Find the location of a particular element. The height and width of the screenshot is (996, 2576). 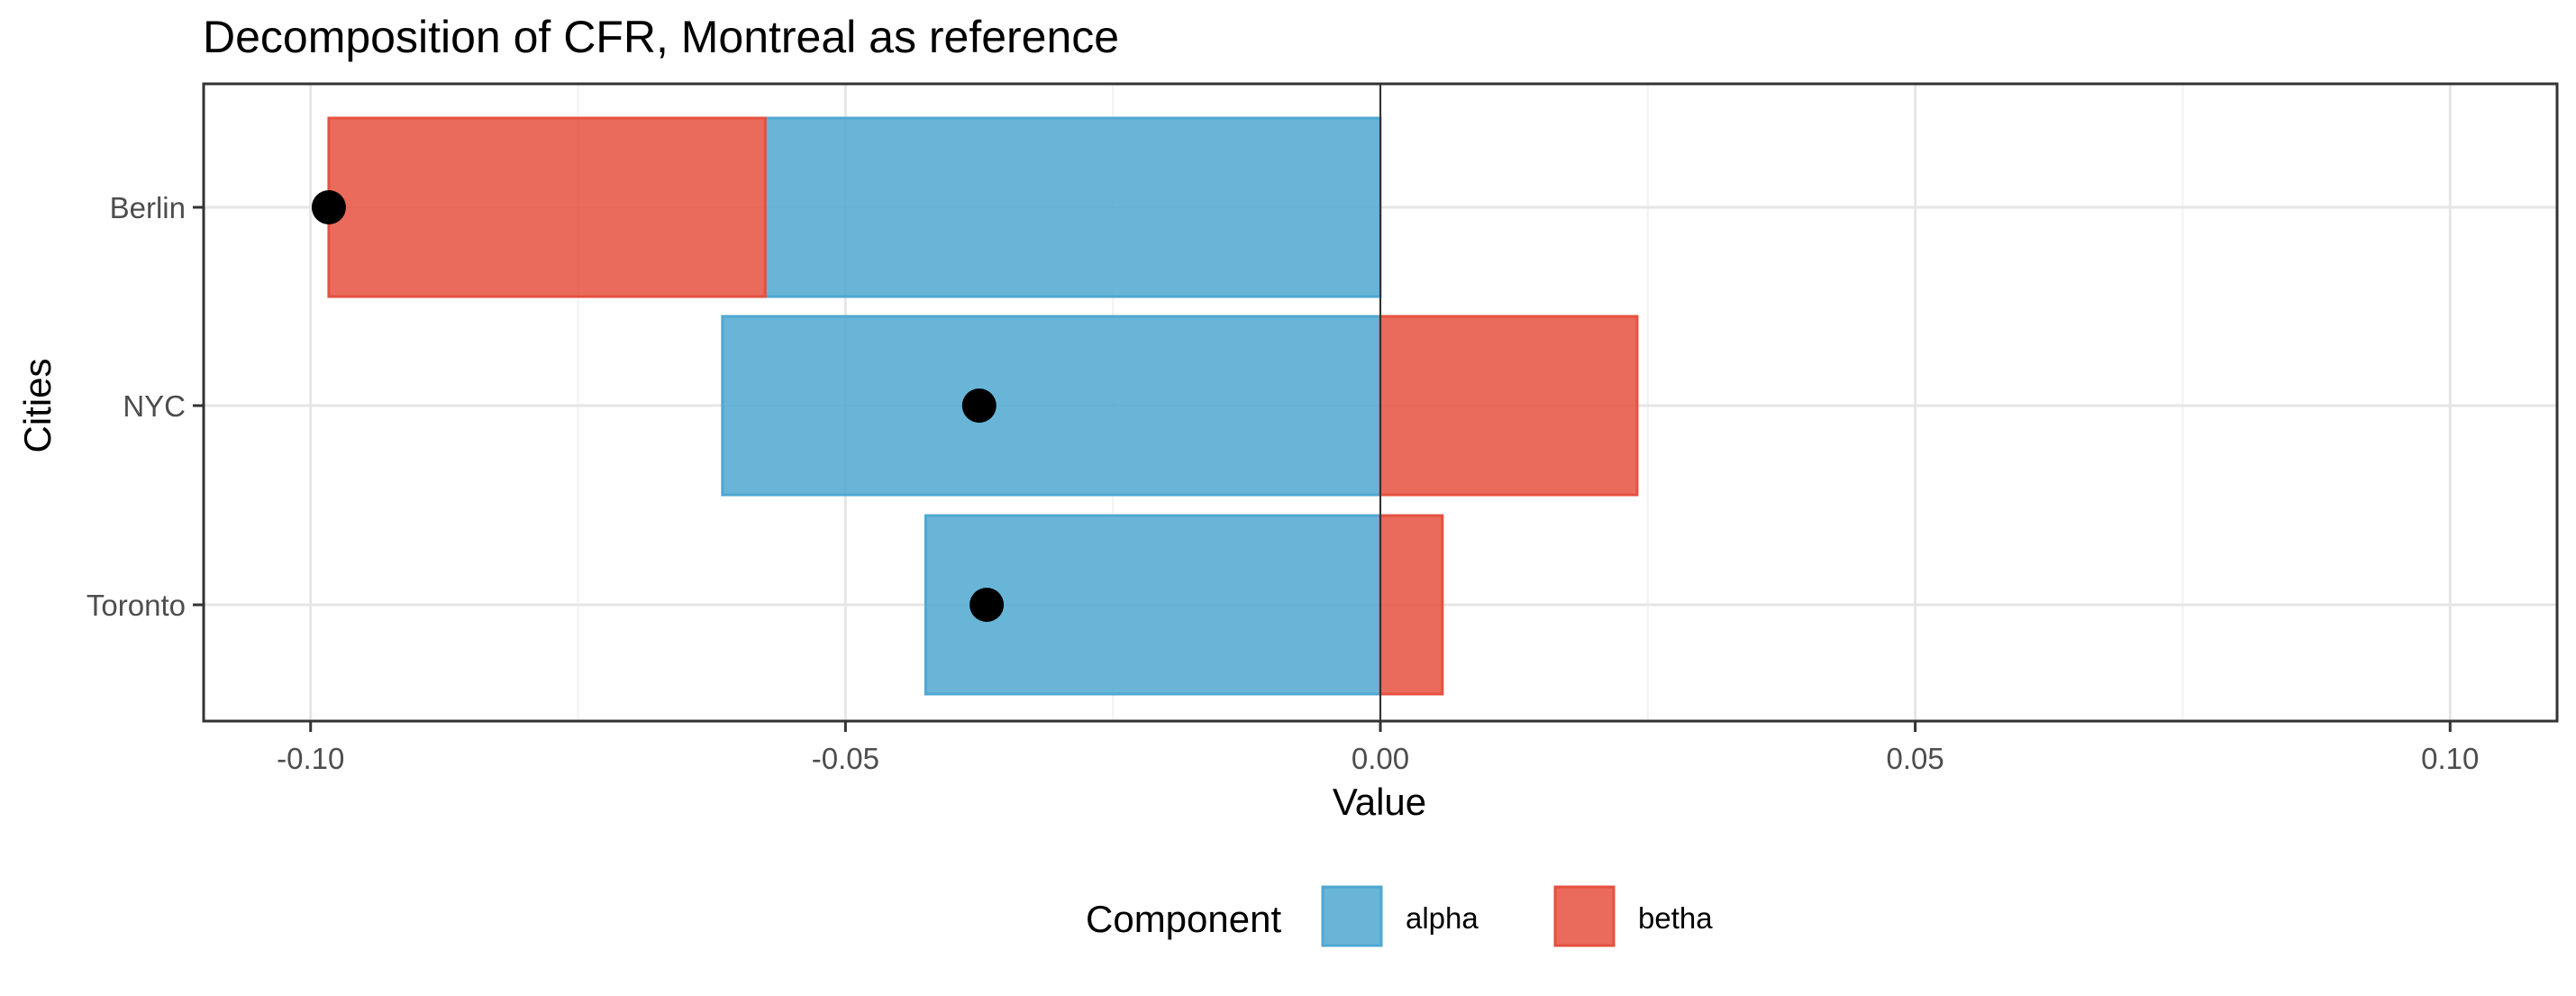

x-tick-label: -0.10 is located at coordinates (310, 759).